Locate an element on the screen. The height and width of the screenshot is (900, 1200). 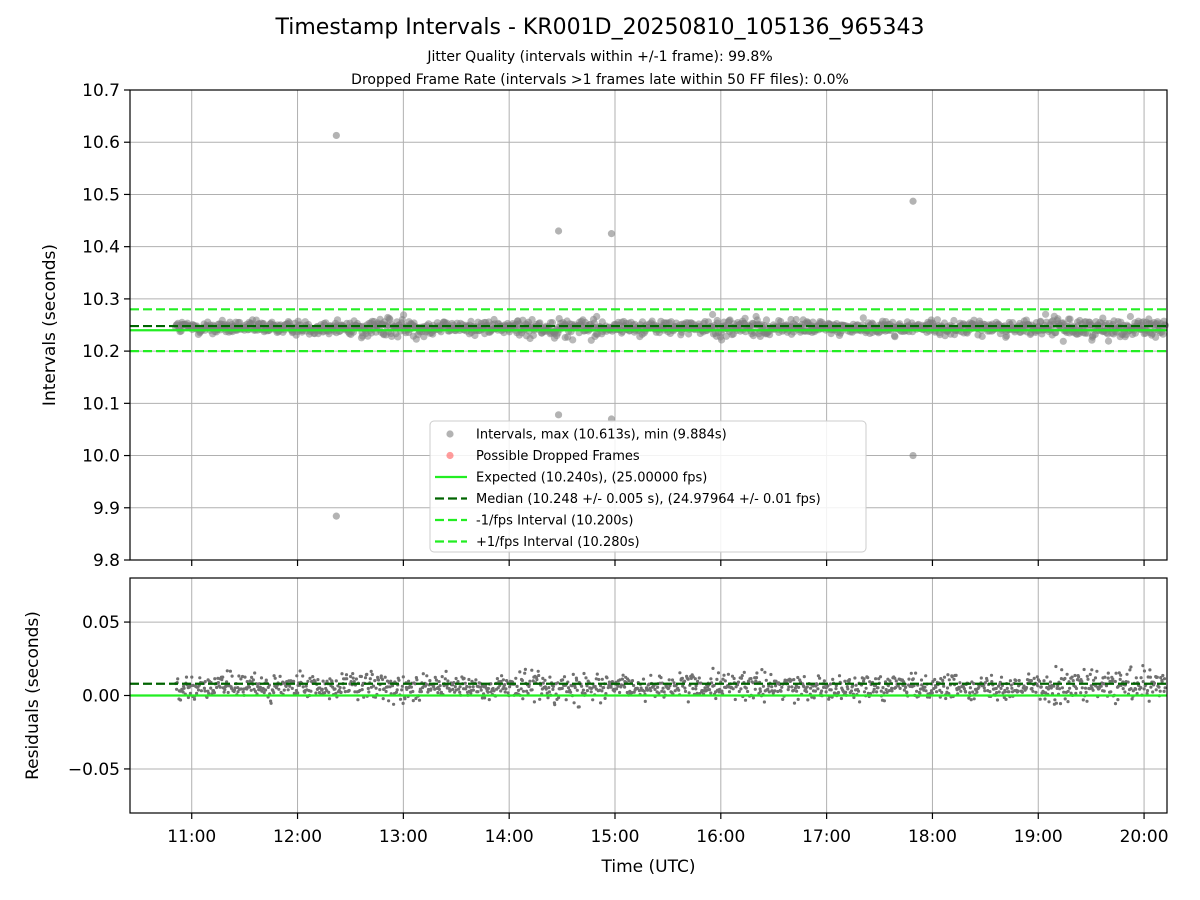
legend-box is located at coordinates (648, 486).